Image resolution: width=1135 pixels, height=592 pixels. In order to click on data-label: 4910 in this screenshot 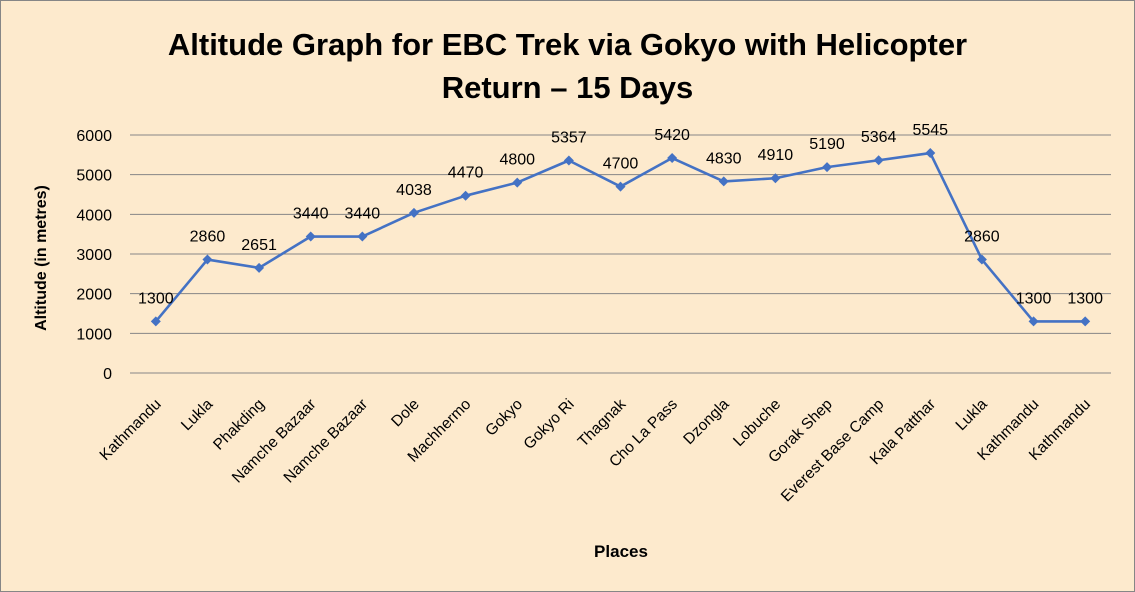, I will do `click(776, 155)`.